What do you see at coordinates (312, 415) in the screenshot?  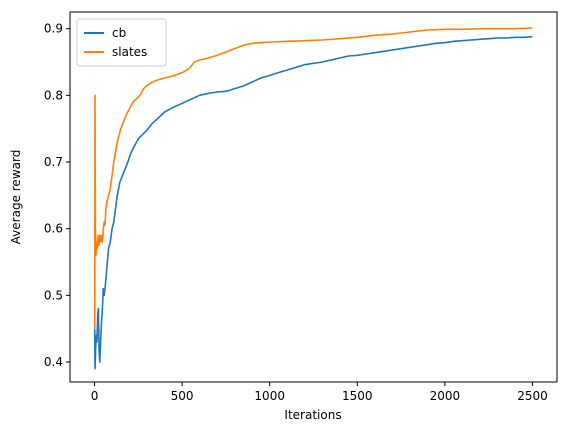 I see `x-axis-label: Iterations` at bounding box center [312, 415].